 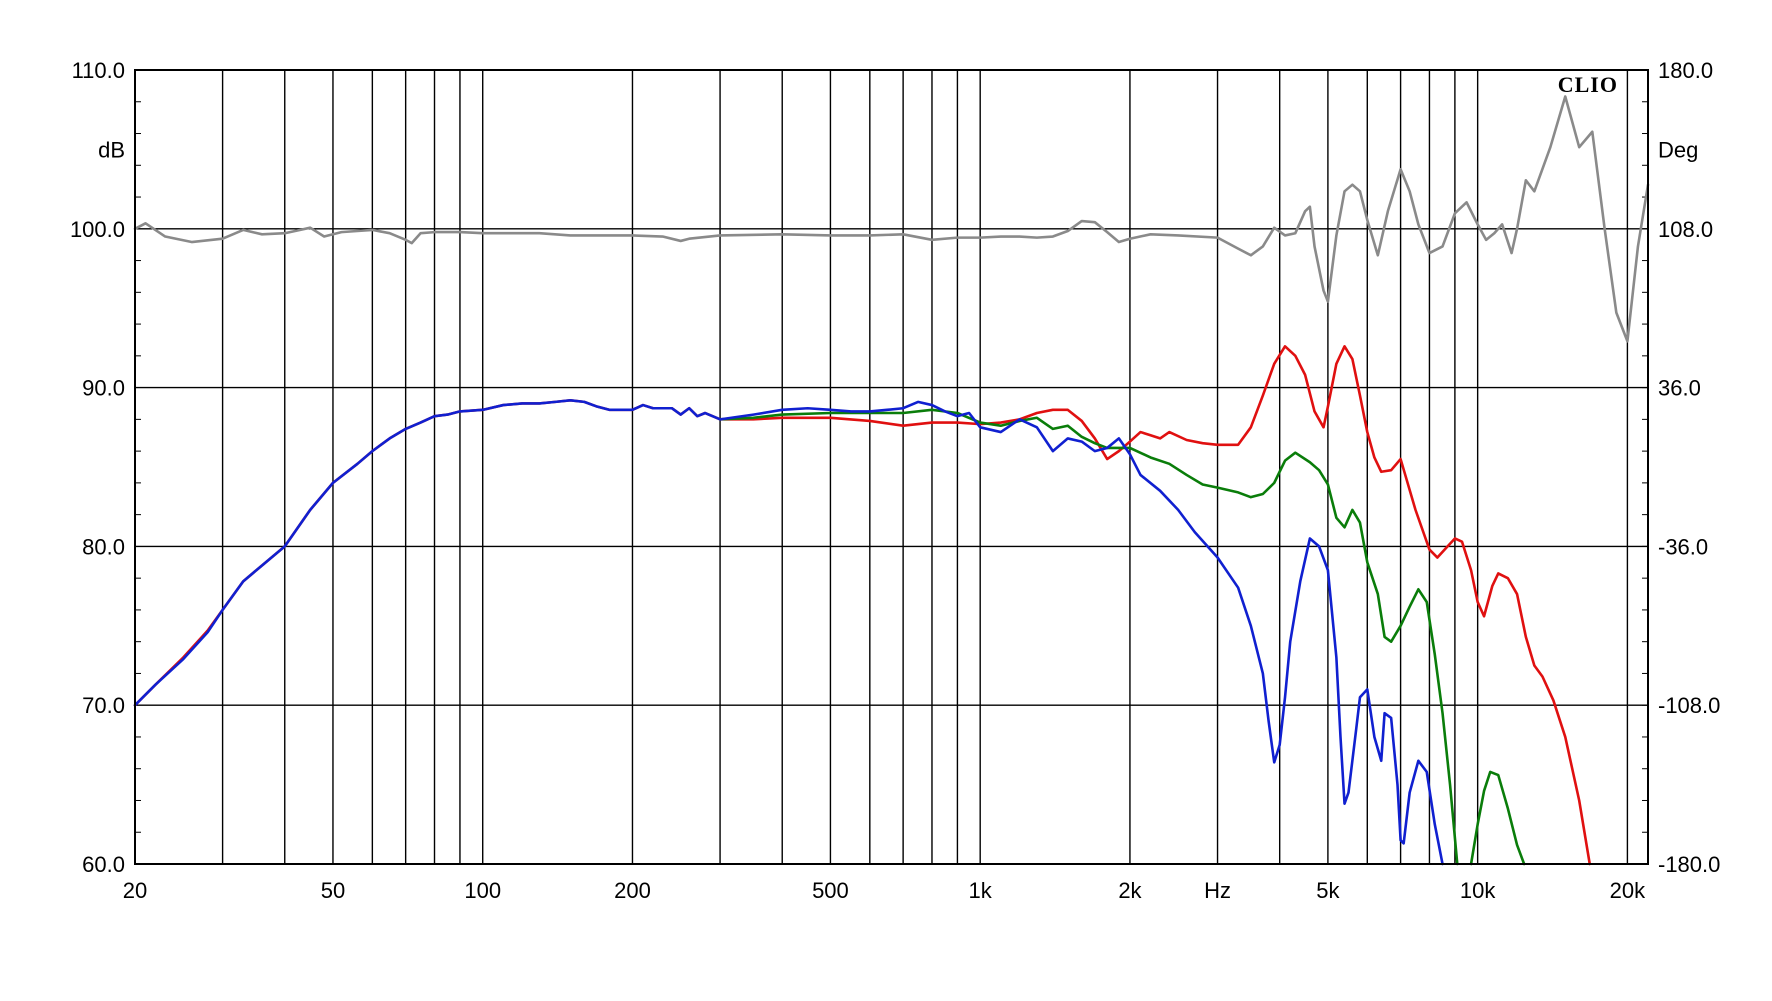 What do you see at coordinates (1685, 70) in the screenshot?
I see `y2-tick-label: 180.0` at bounding box center [1685, 70].